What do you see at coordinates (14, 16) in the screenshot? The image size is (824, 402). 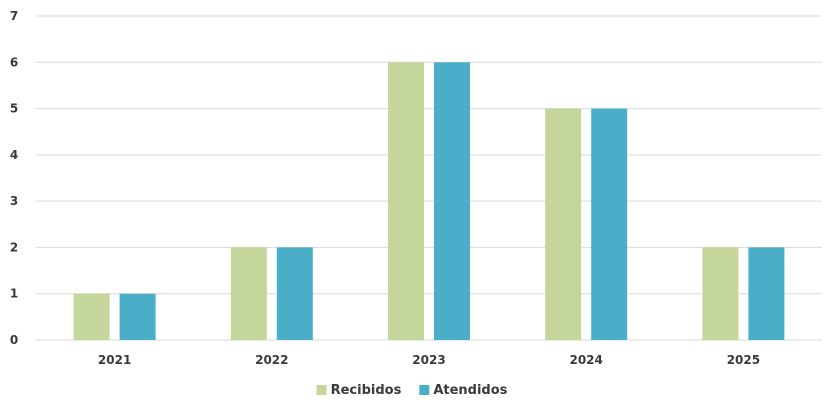 I see `y-tick-label: 7` at bounding box center [14, 16].